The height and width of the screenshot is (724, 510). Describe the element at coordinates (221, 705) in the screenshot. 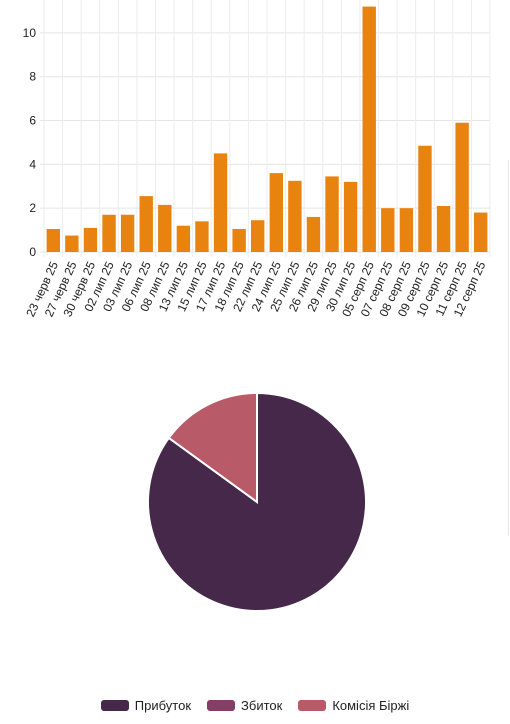

I see `legend-swatch-loss` at that location.